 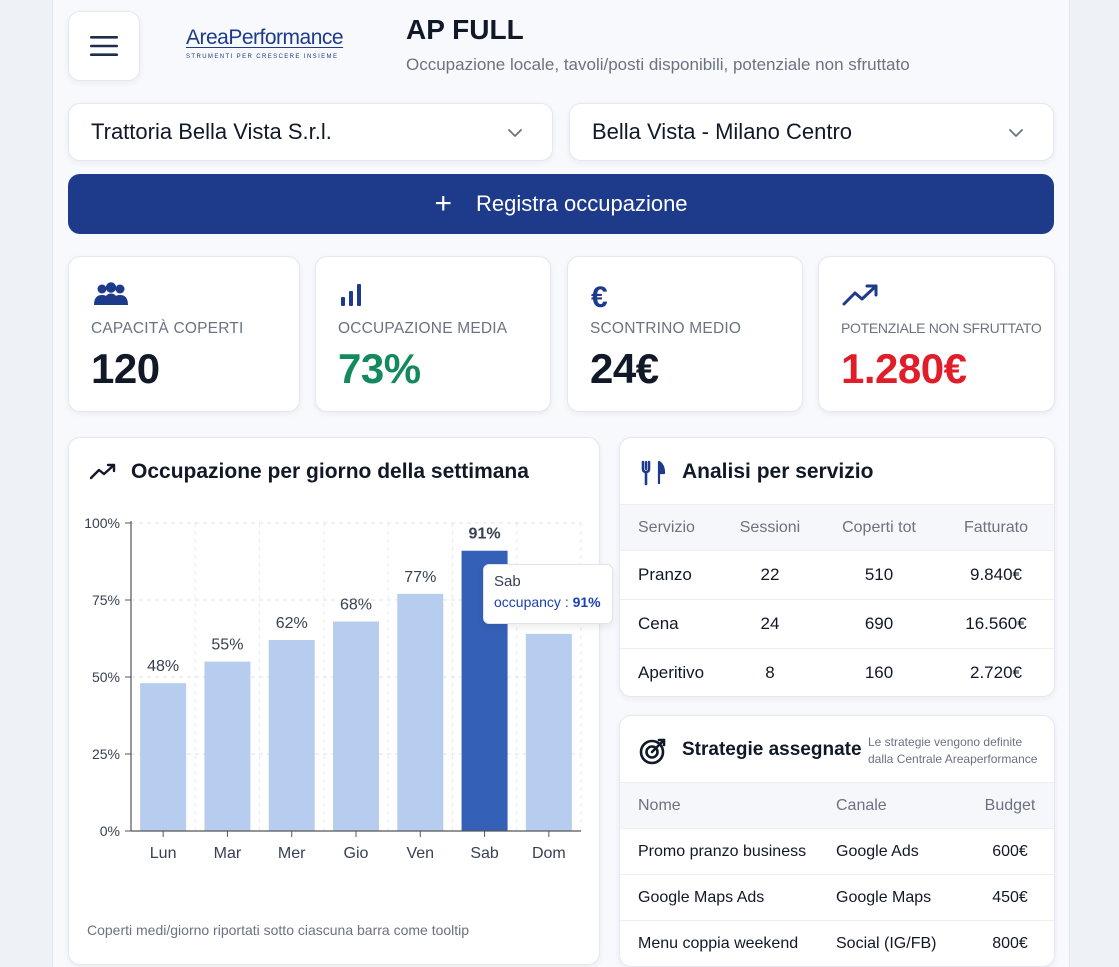 I want to click on table-row: Aperitivo 8 160 2.720€, so click(x=837, y=673).